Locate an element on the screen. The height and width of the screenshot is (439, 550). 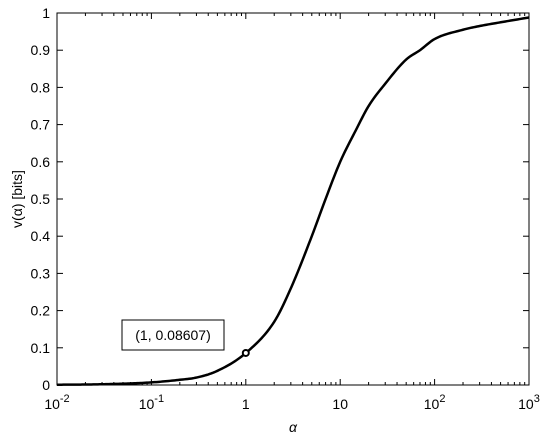
y-tick-label: 0.4 is located at coordinates (41, 236).